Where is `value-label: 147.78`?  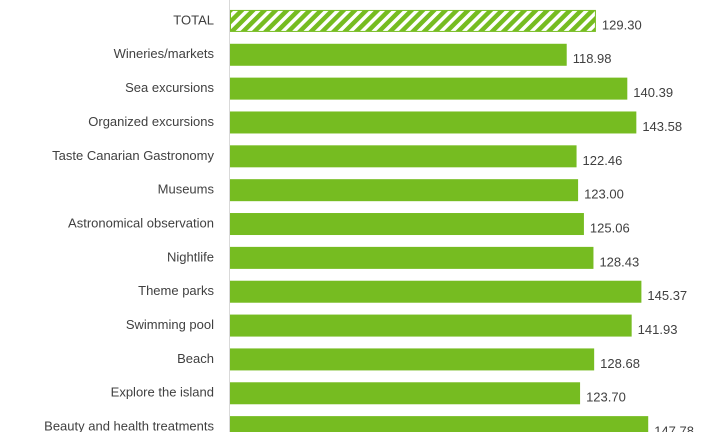 value-label: 147.78 is located at coordinates (674, 428).